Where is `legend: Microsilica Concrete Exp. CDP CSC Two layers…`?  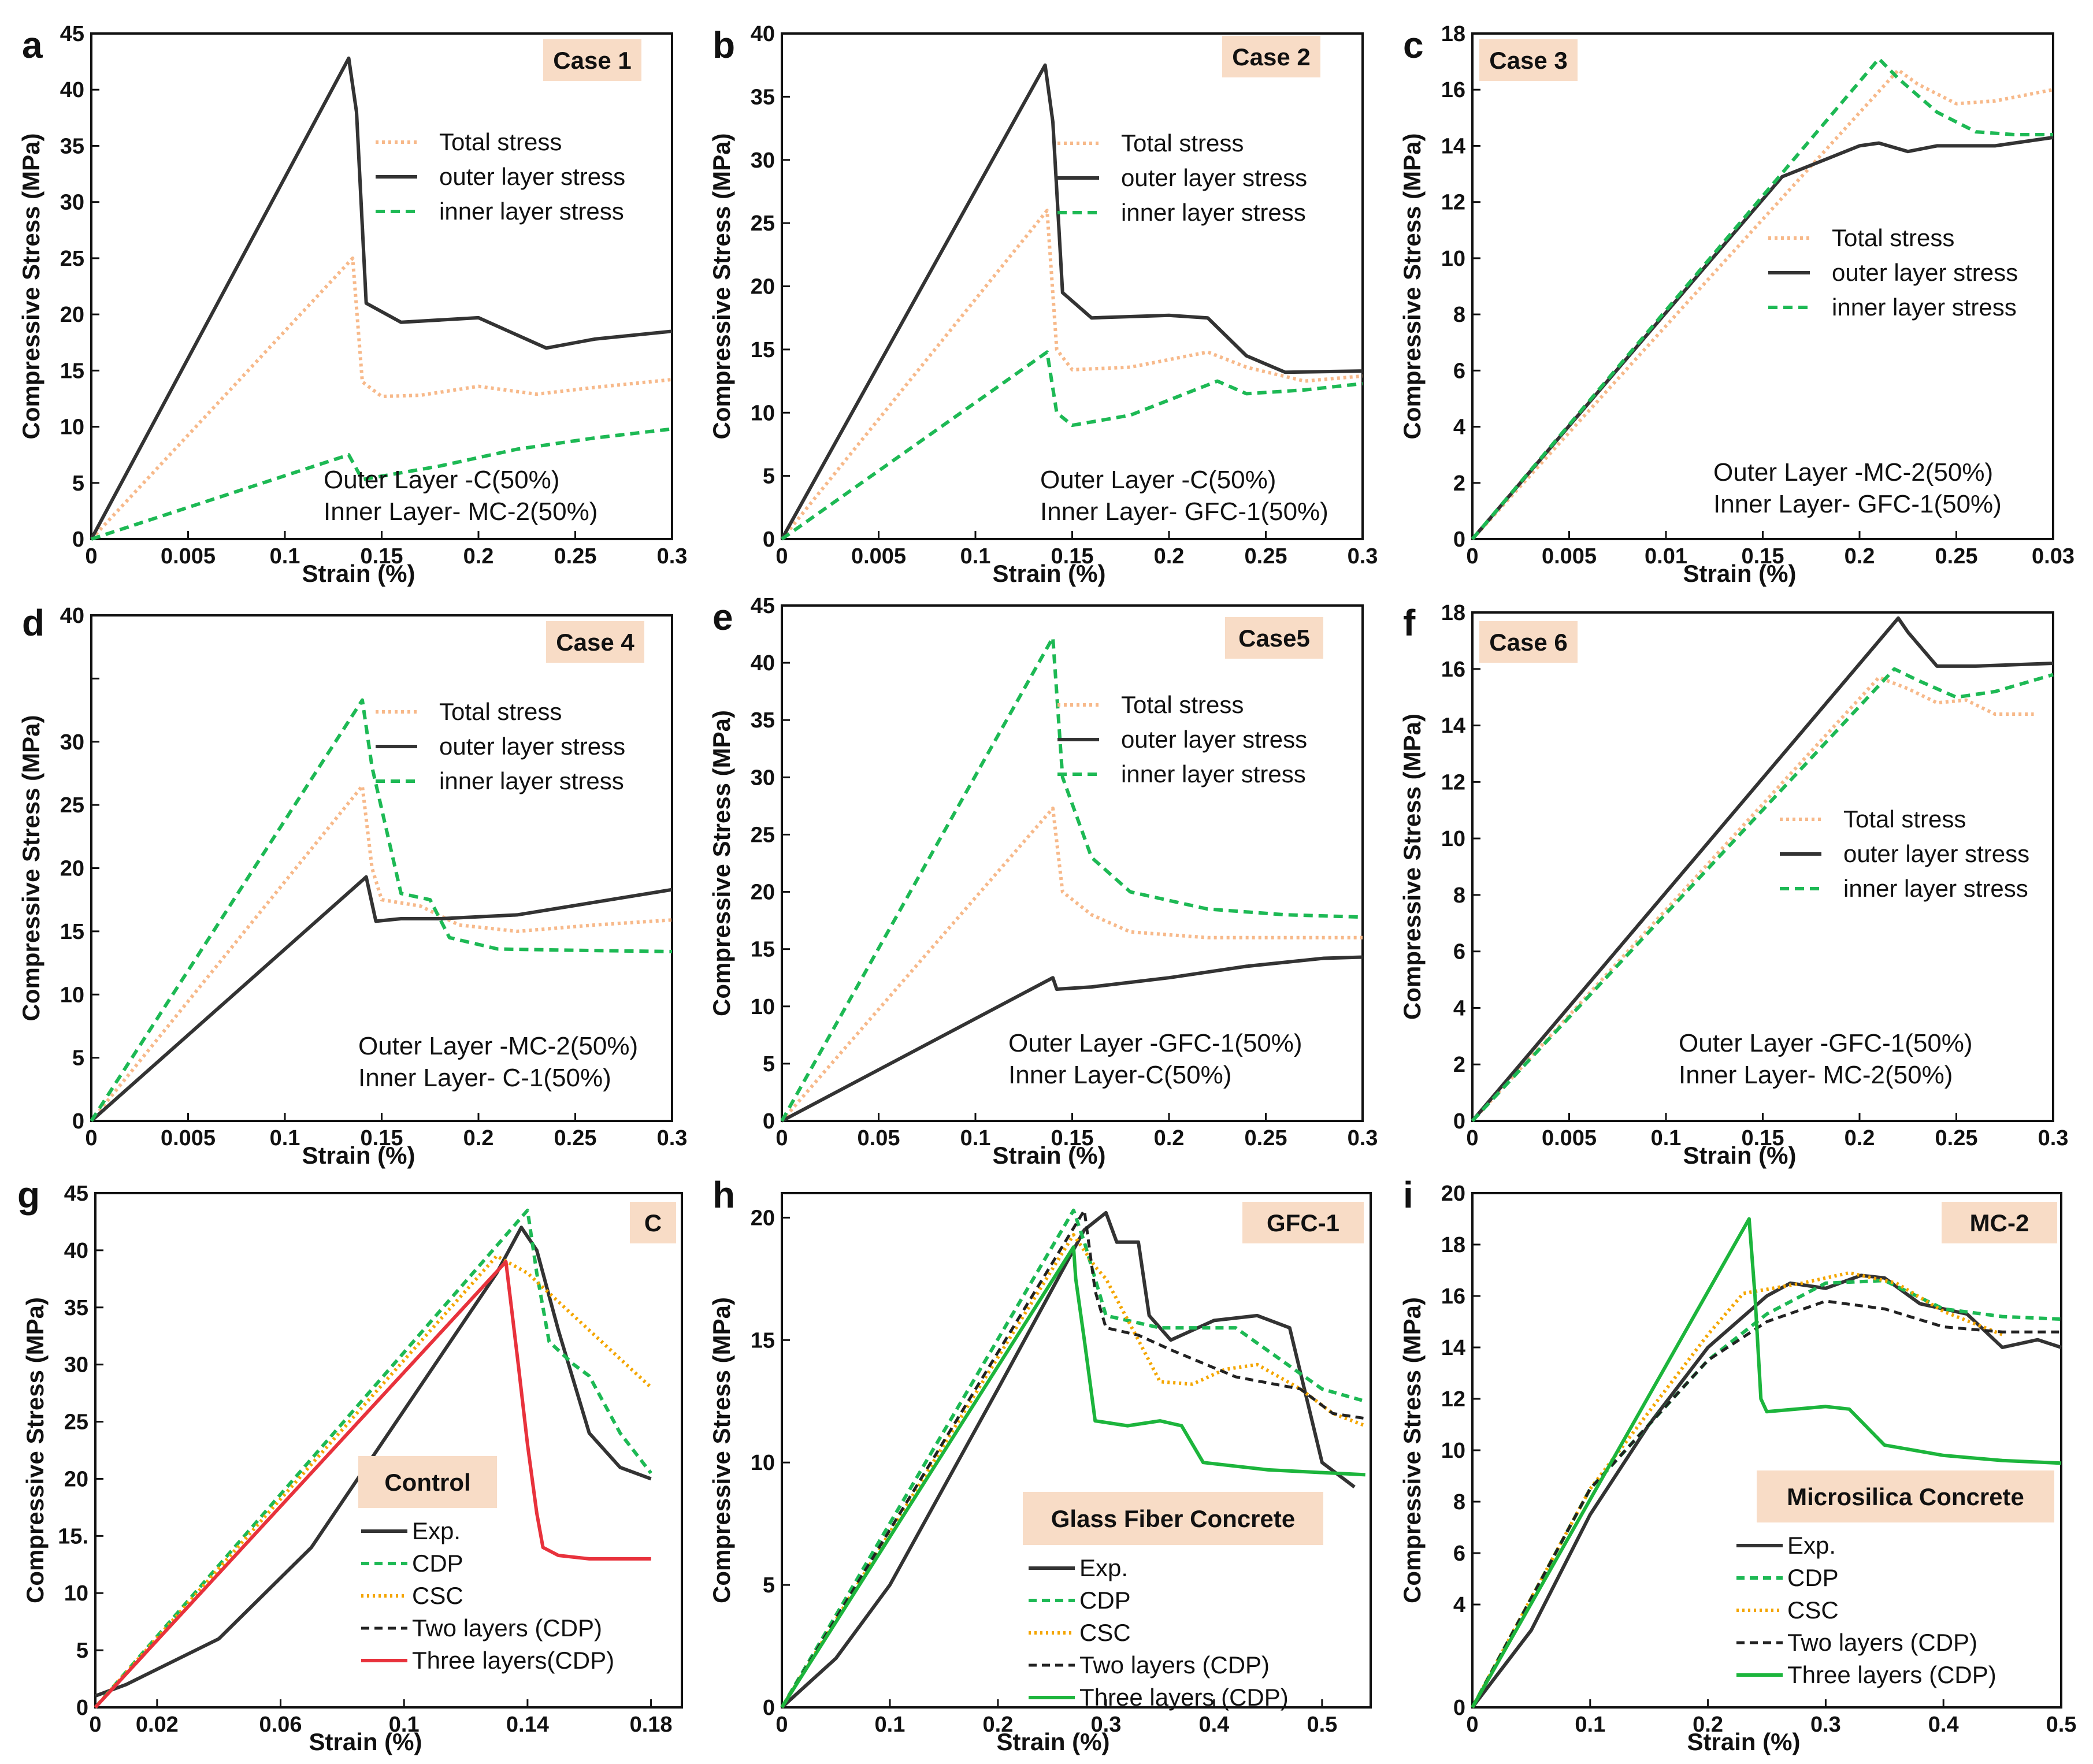
legend: Microsilica Concrete Exp. CDP CSC Two layers… is located at coordinates (1895, 1579).